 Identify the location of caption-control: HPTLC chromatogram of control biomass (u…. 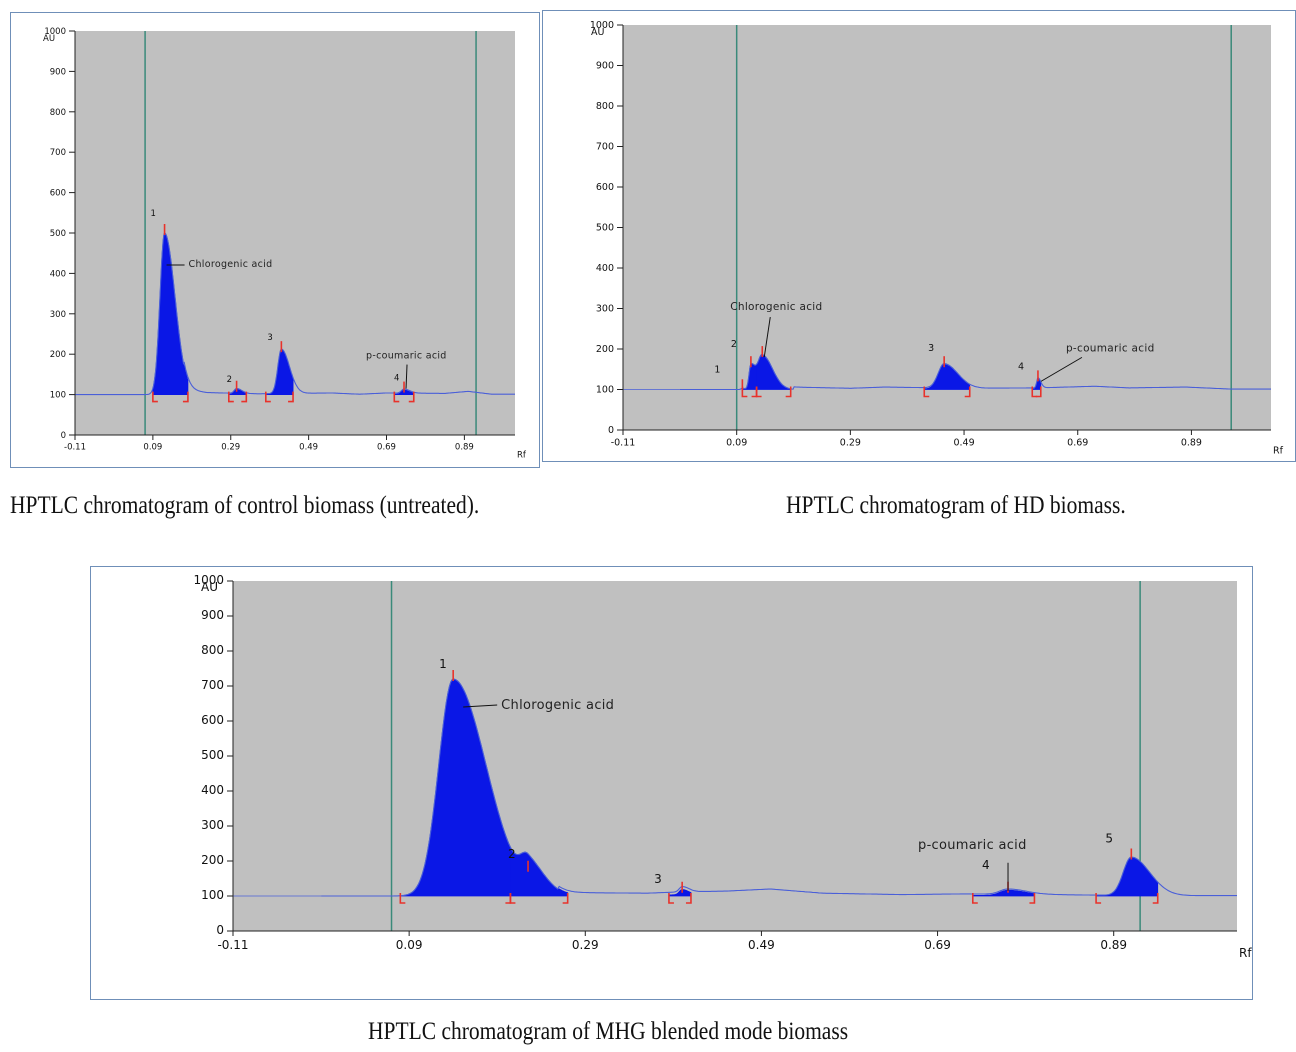
(245, 505).